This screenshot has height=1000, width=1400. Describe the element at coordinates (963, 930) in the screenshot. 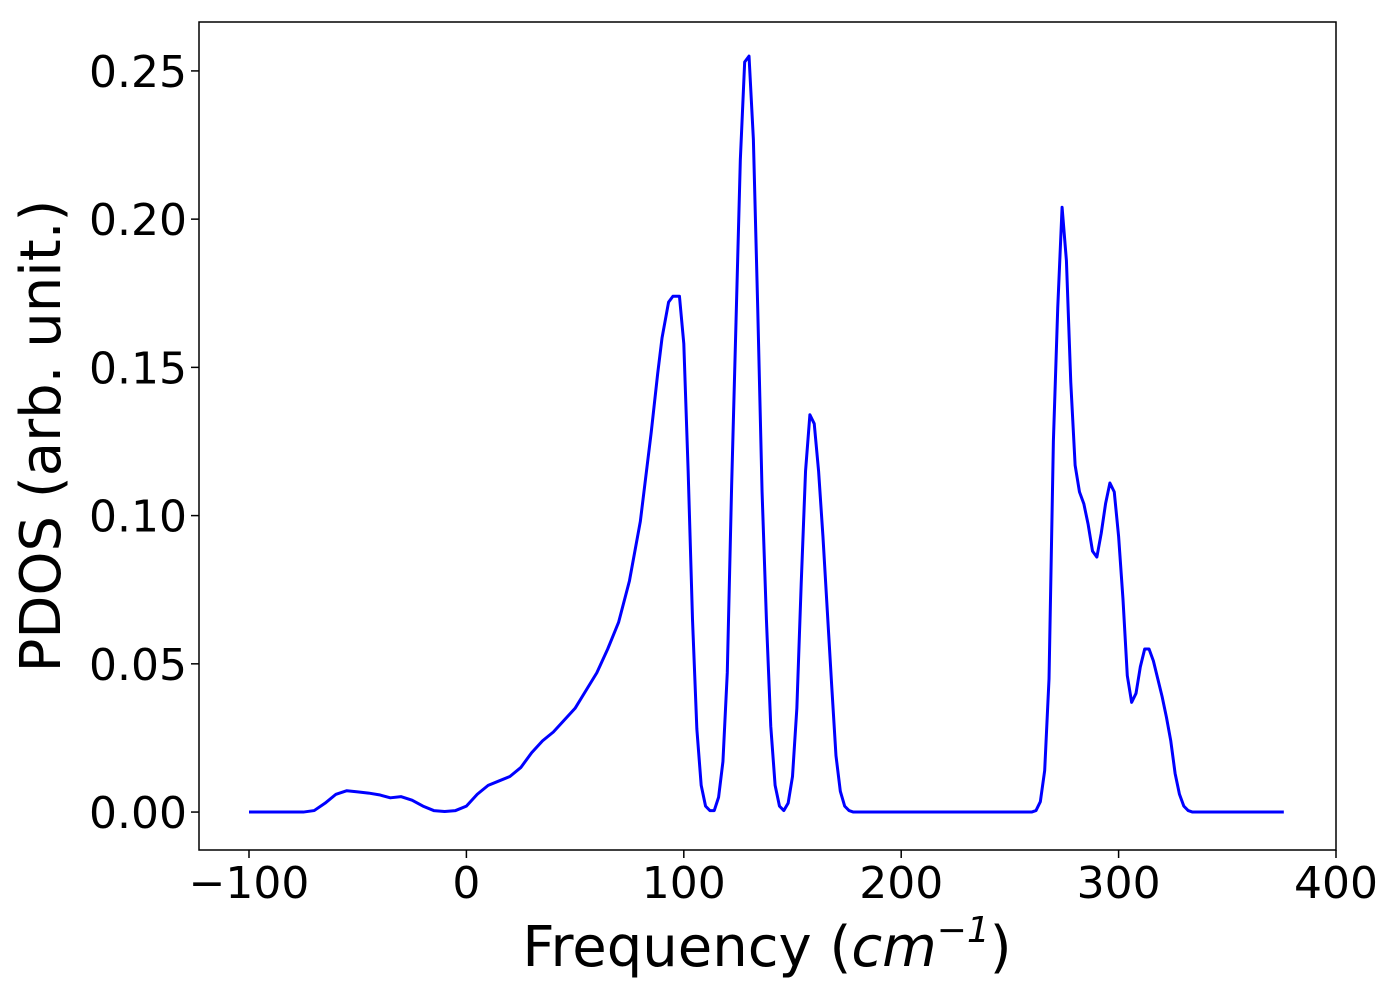

I see `x-axis-label-math-exp: −1` at that location.